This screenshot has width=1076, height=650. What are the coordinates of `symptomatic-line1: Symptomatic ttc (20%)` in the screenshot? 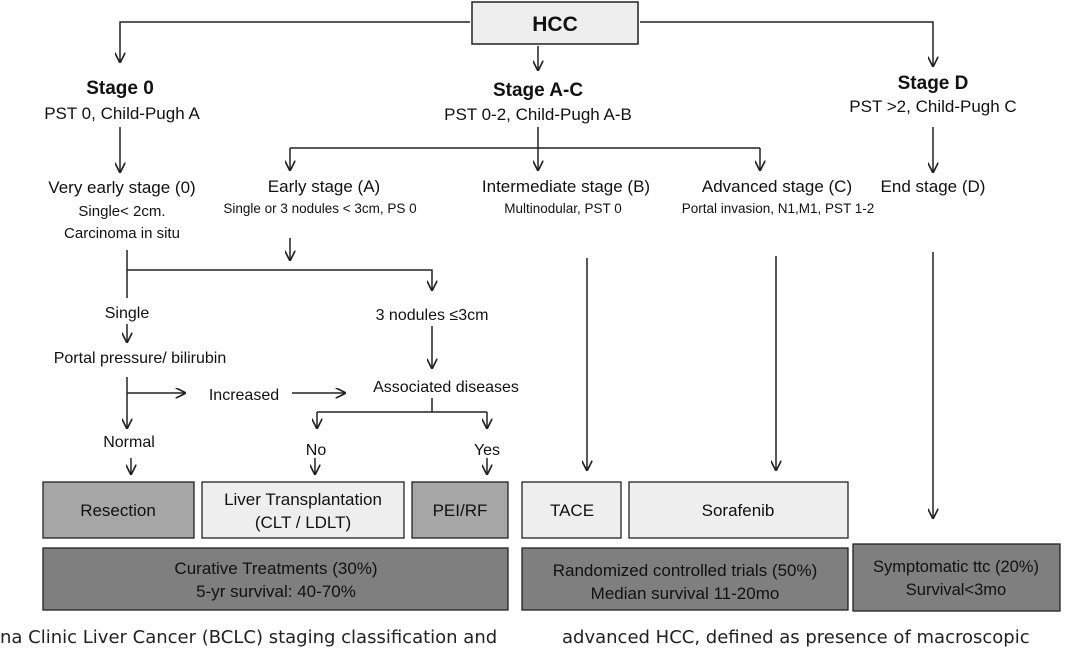 It's located at (956, 567).